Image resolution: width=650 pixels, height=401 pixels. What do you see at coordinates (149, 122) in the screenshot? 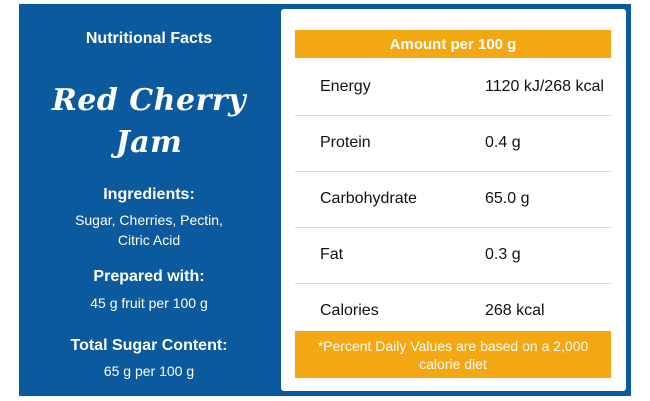
I see `product-name: Red Cherry Jam` at bounding box center [149, 122].